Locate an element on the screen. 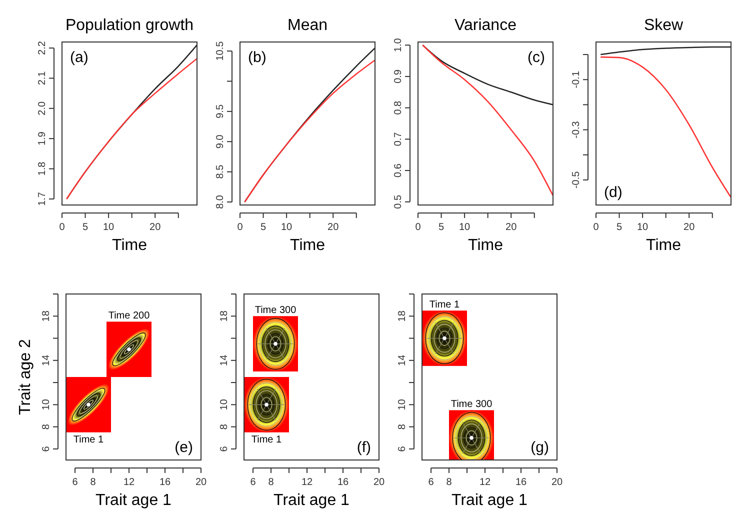  y-tick-label: -0.5 is located at coordinates (576, 179).